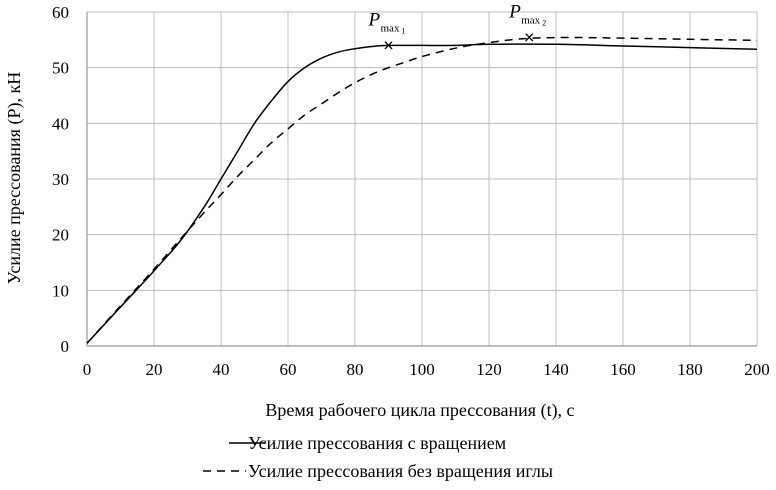 The height and width of the screenshot is (490, 776). Describe the element at coordinates (60, 290) in the screenshot. I see `y-tick-label: 10` at that location.